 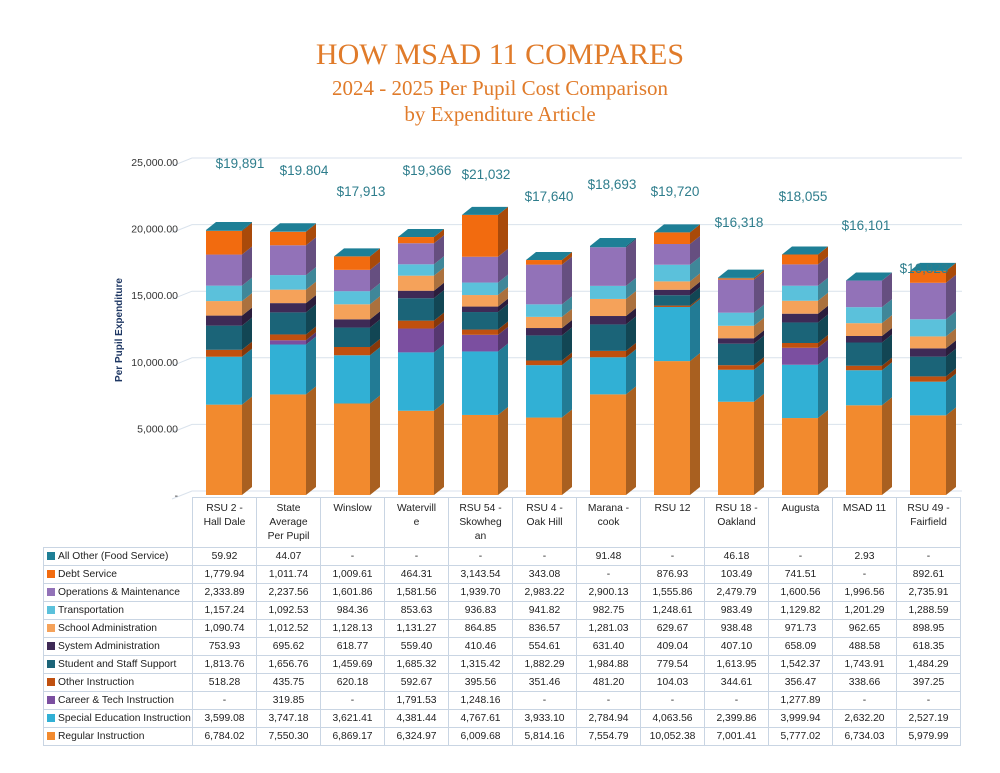 I want to click on table-cell: 2,784.94, so click(x=608, y=718).